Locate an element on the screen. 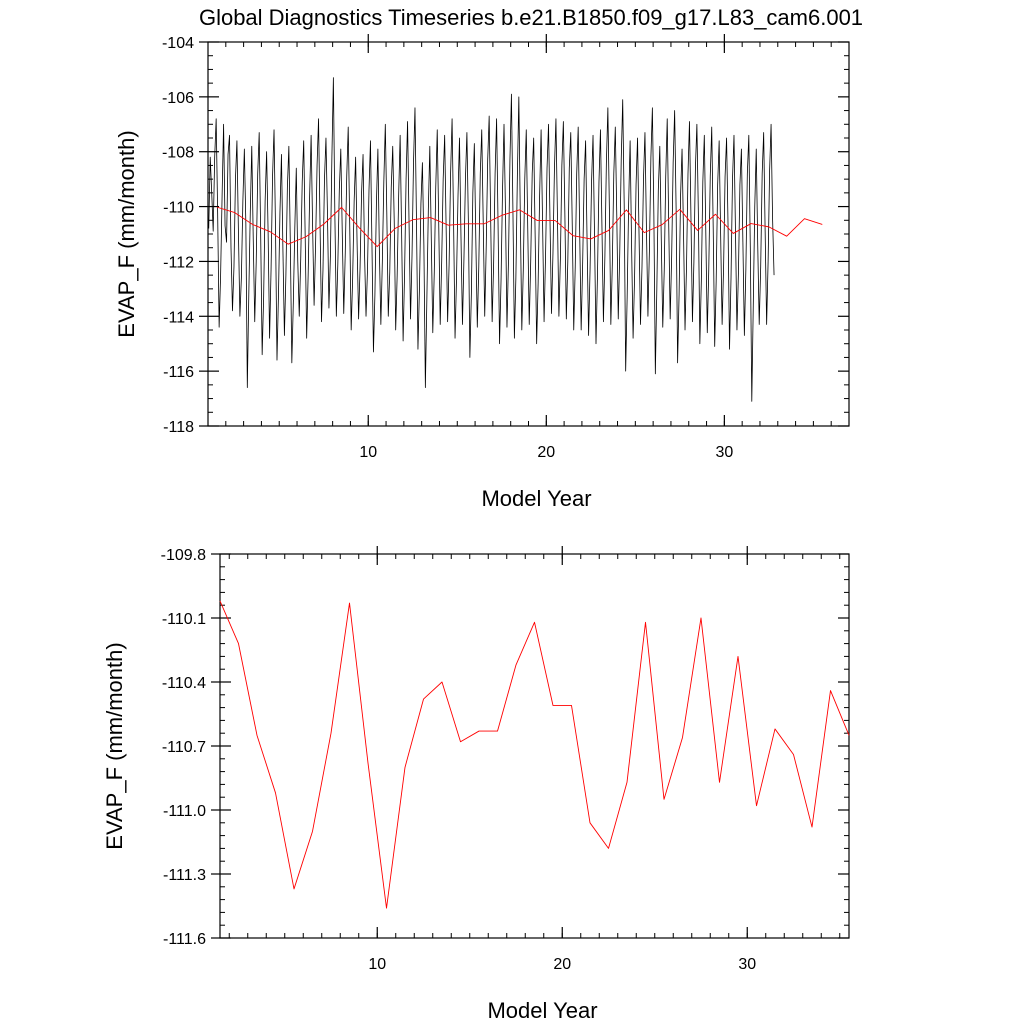 Image resolution: width=1024 pixels, height=1024 pixels. y-tick-label: -110 is located at coordinates (178, 208).